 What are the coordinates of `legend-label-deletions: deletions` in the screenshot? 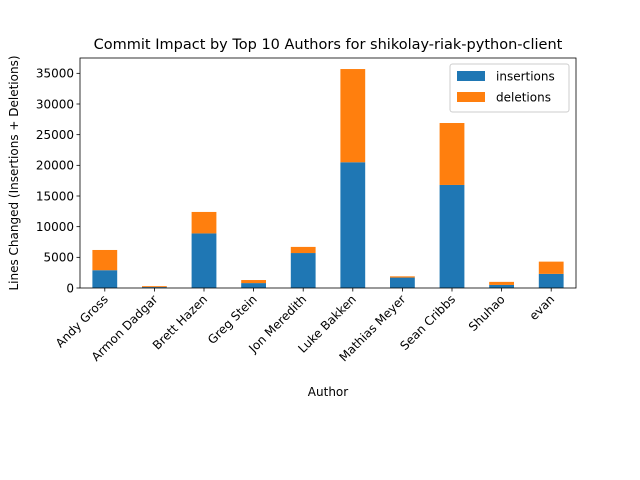 It's located at (523, 98).